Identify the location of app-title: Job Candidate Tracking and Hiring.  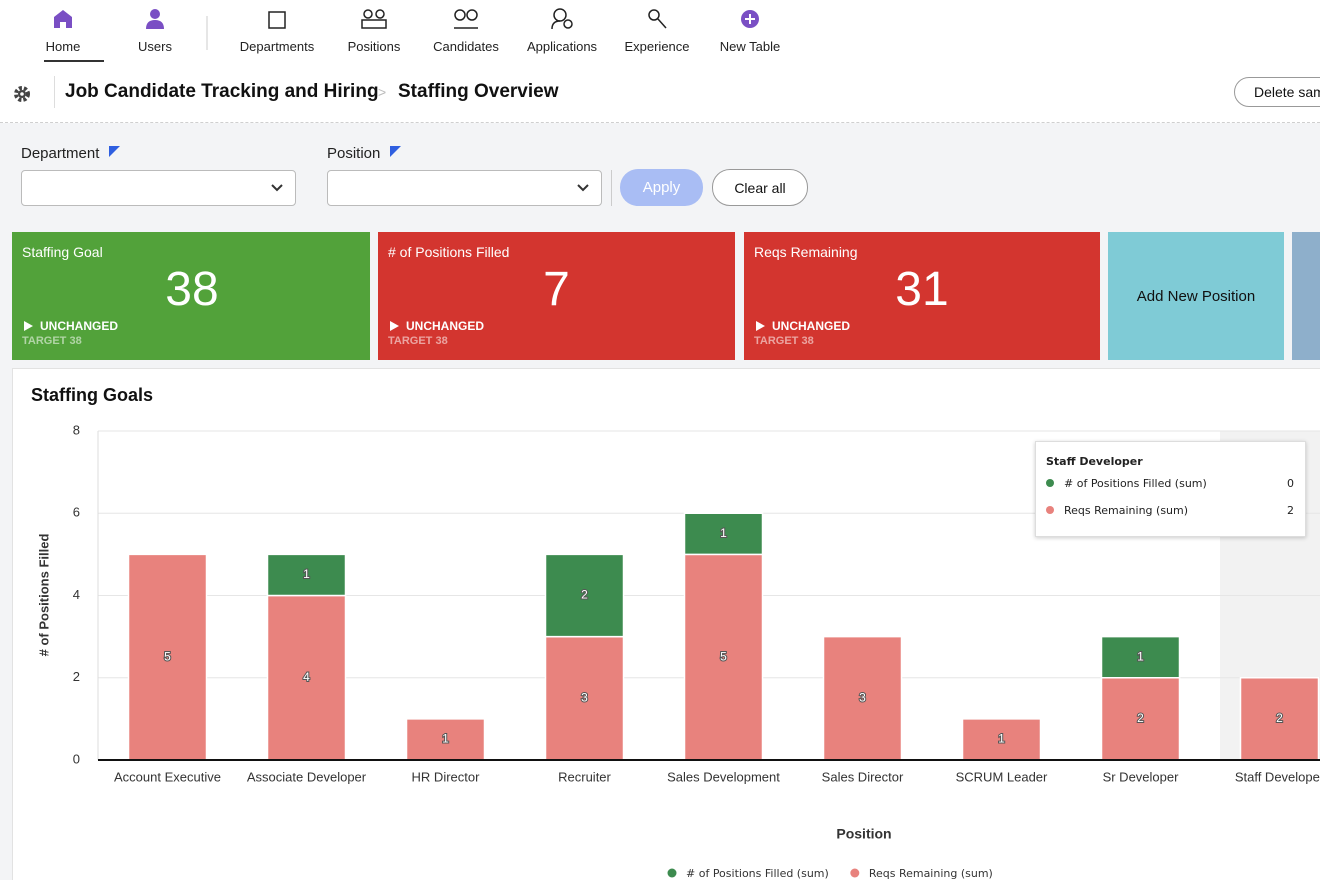
(222, 91).